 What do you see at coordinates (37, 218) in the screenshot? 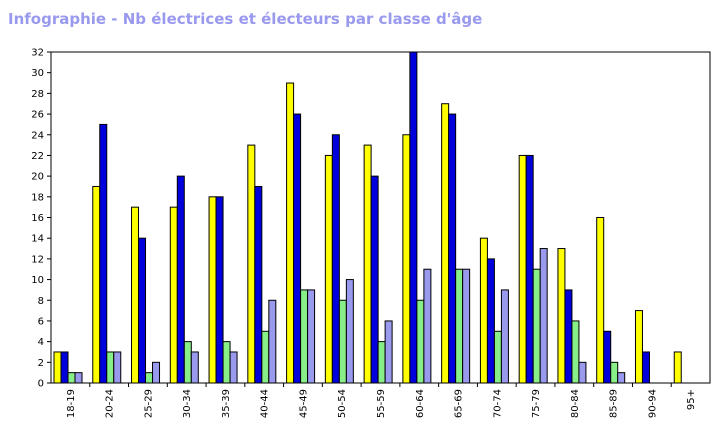
I see `y-tick-label: 16` at bounding box center [37, 218].